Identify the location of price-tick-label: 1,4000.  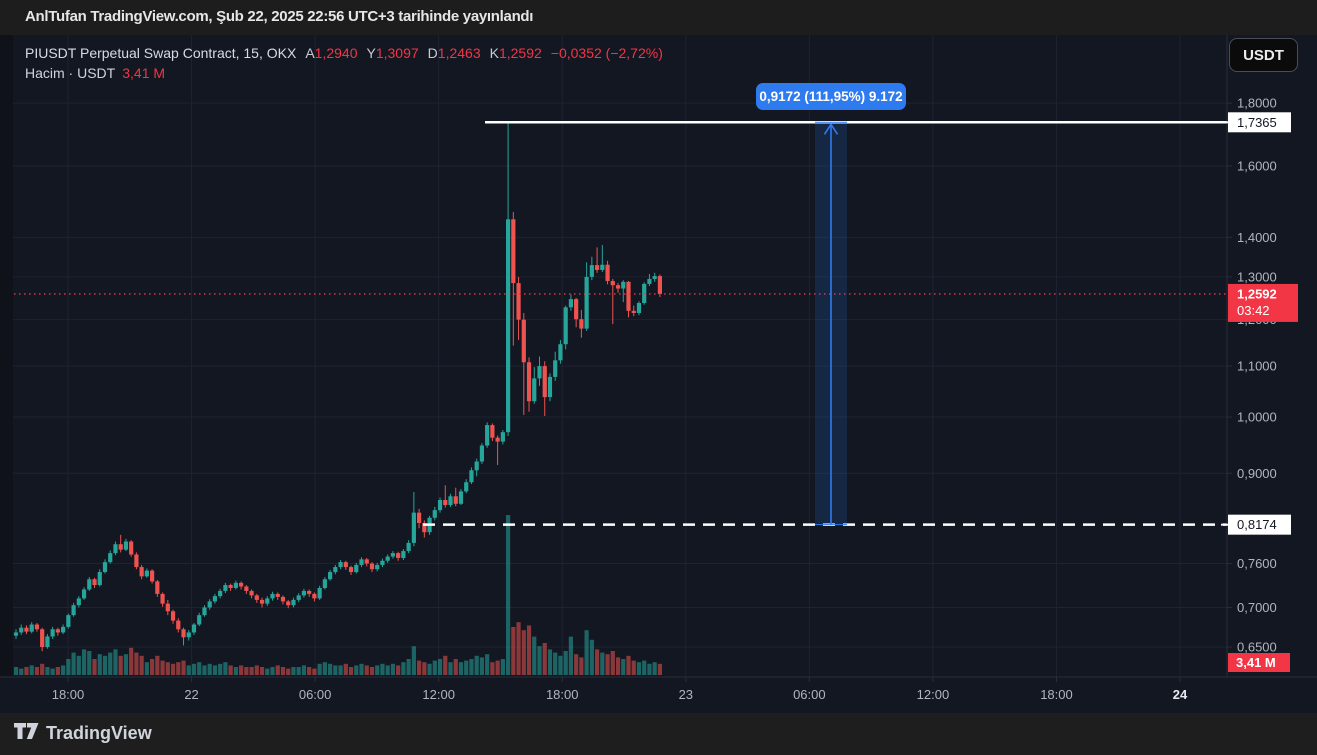
(1257, 237).